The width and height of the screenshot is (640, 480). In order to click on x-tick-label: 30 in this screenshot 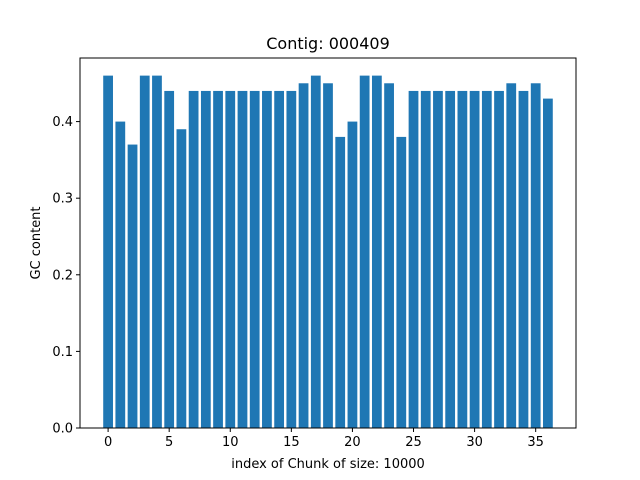, I will do `click(474, 442)`.